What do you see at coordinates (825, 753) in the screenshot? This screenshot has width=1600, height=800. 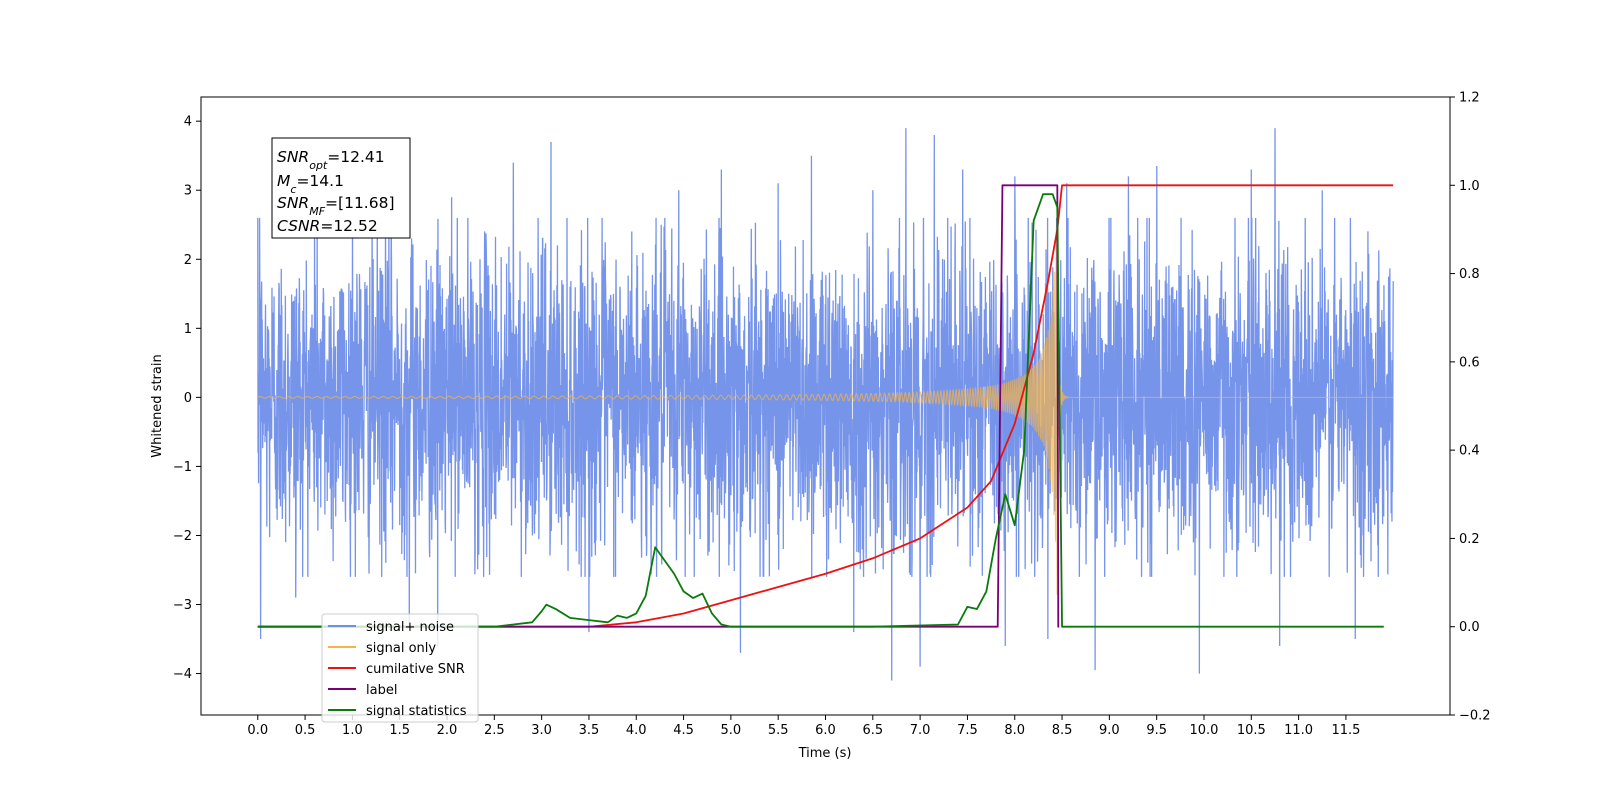 I see `x-axis-label: Time (s)` at bounding box center [825, 753].